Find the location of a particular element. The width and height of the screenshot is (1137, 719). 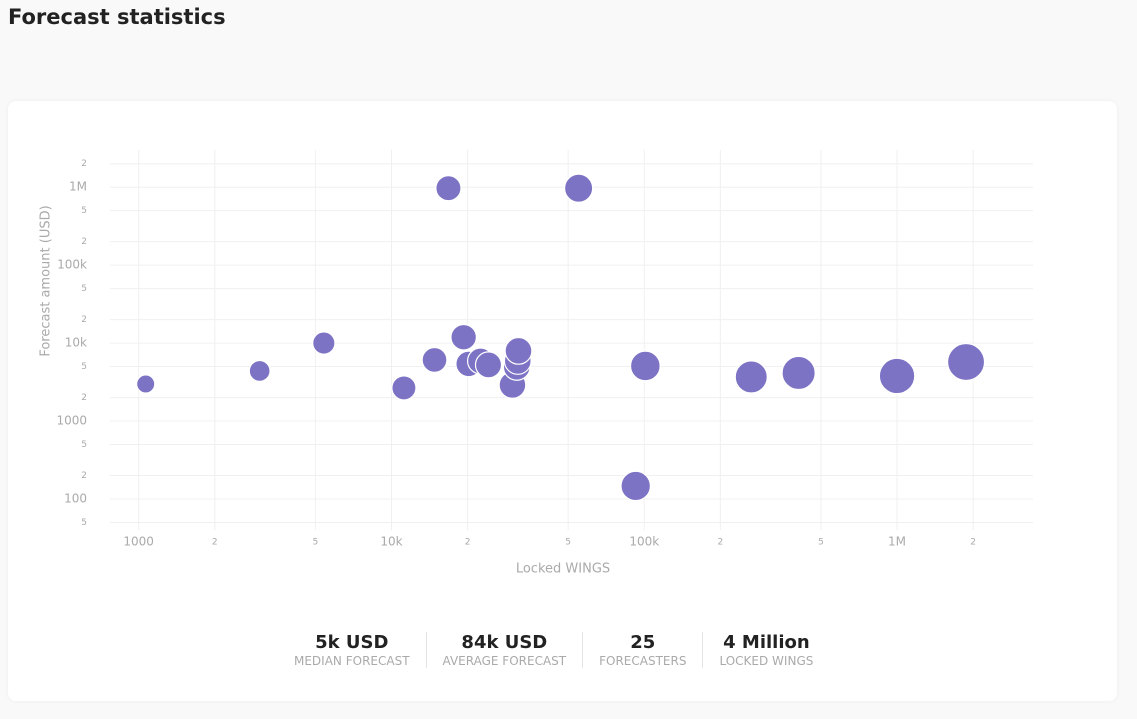

y-tick-label: 100 is located at coordinates (75, 498).